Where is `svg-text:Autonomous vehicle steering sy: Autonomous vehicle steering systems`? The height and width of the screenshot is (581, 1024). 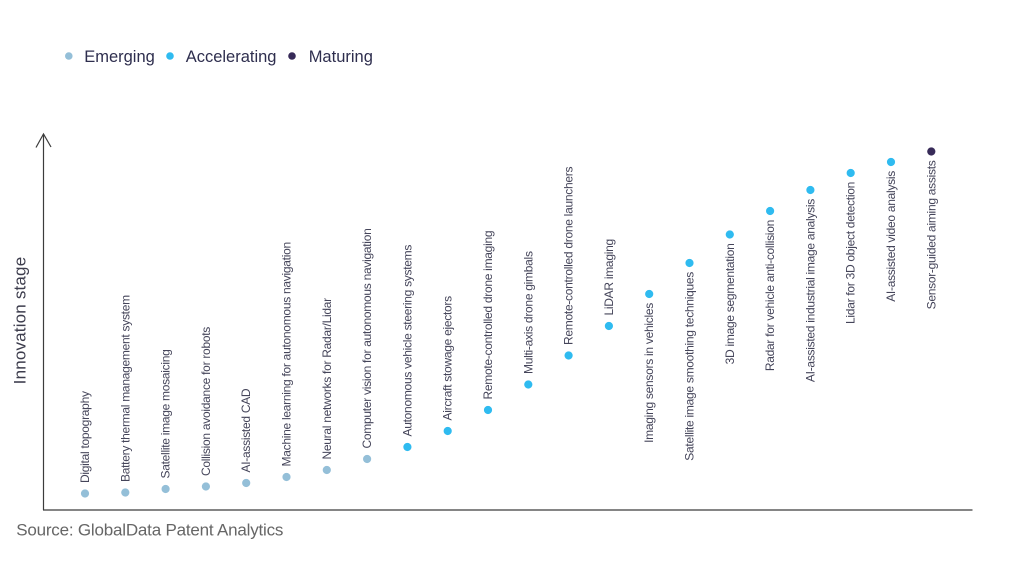 svg-text:Autonomous vehicle steering sy: Autonomous vehicle steering systems is located at coordinates (407, 341).